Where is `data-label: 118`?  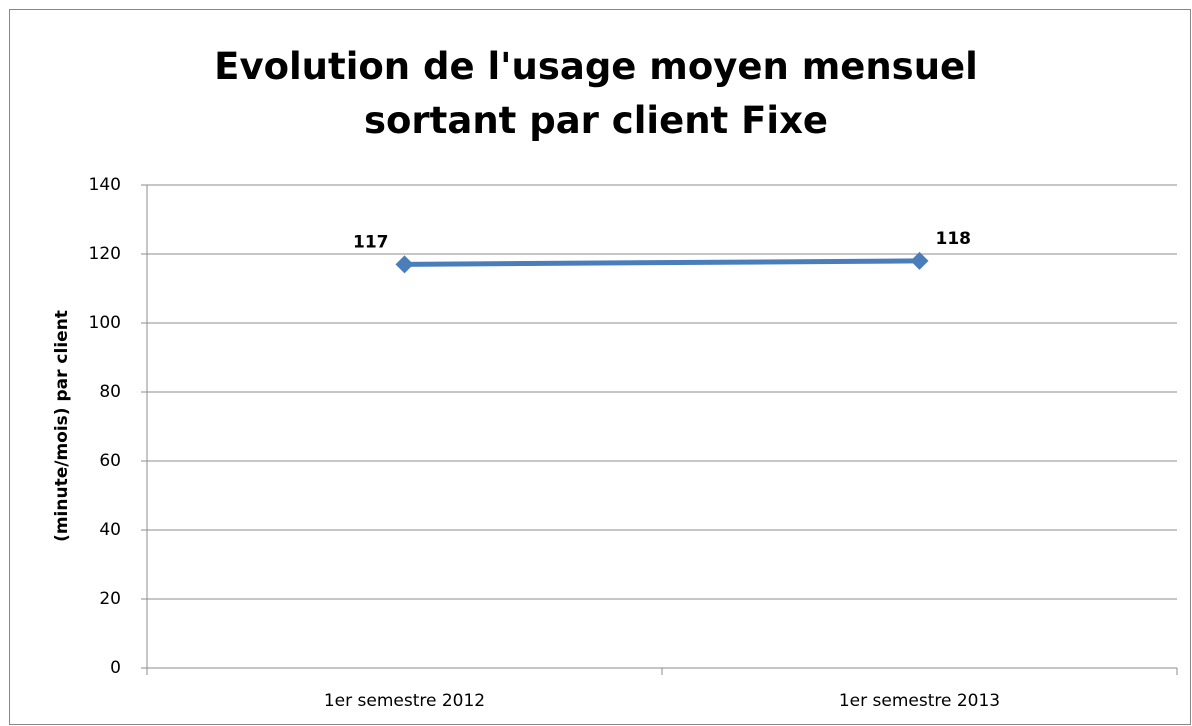 data-label: 118 is located at coordinates (954, 239).